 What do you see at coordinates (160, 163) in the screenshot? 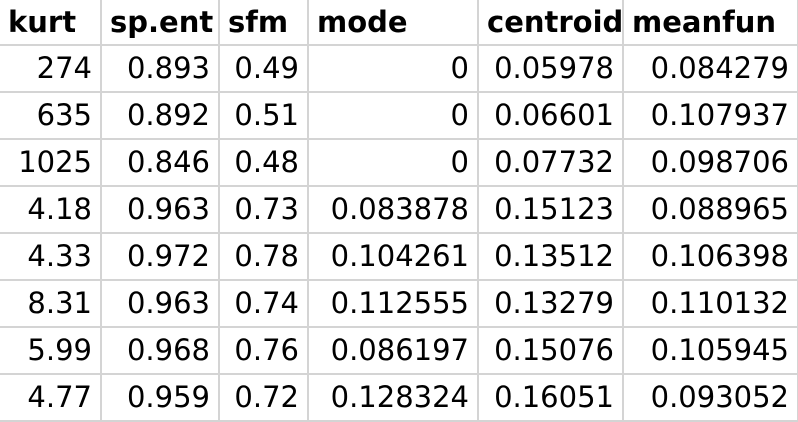
I see `table-cell: 0.846` at bounding box center [160, 163].